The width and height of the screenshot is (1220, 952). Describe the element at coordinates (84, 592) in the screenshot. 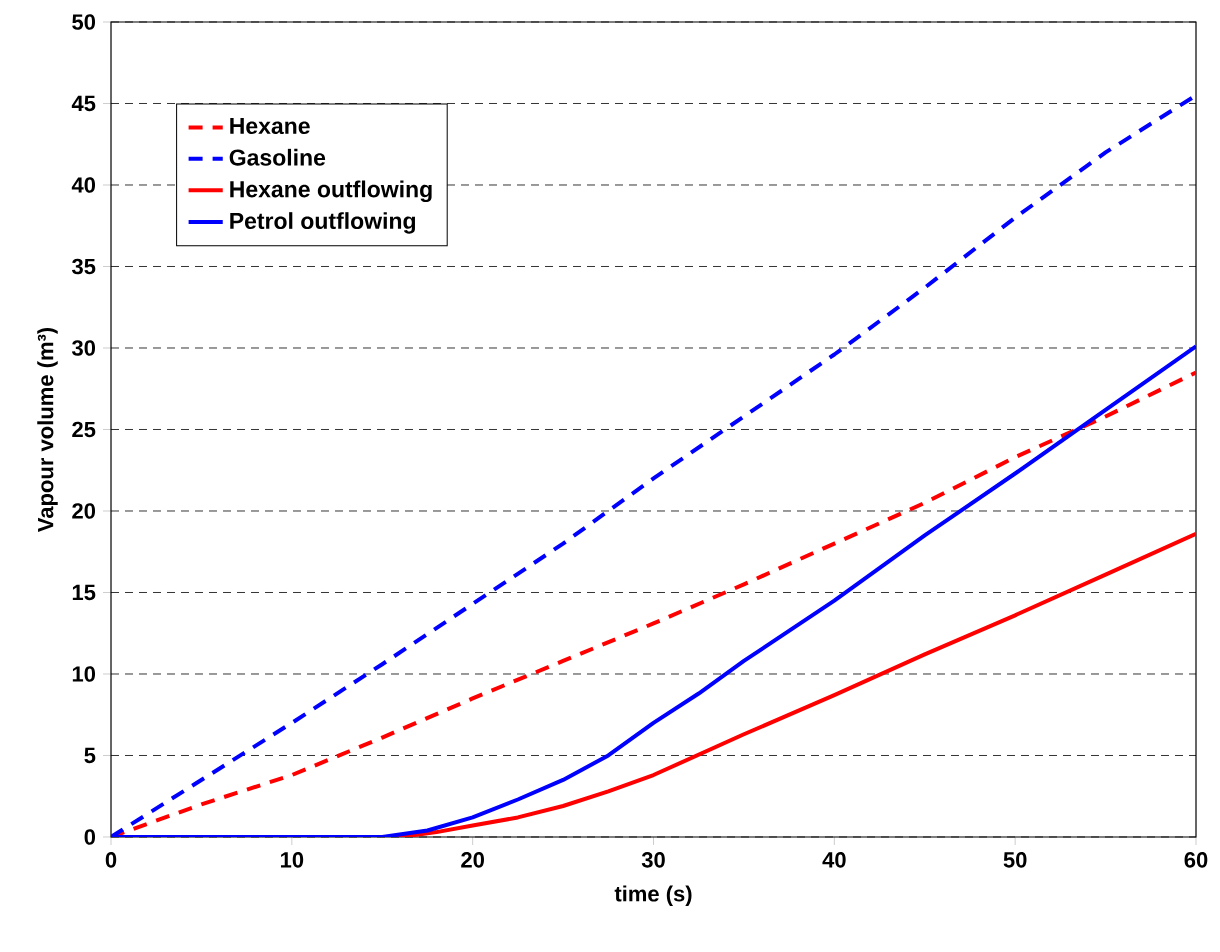

I see `y-tick-label: 15` at that location.